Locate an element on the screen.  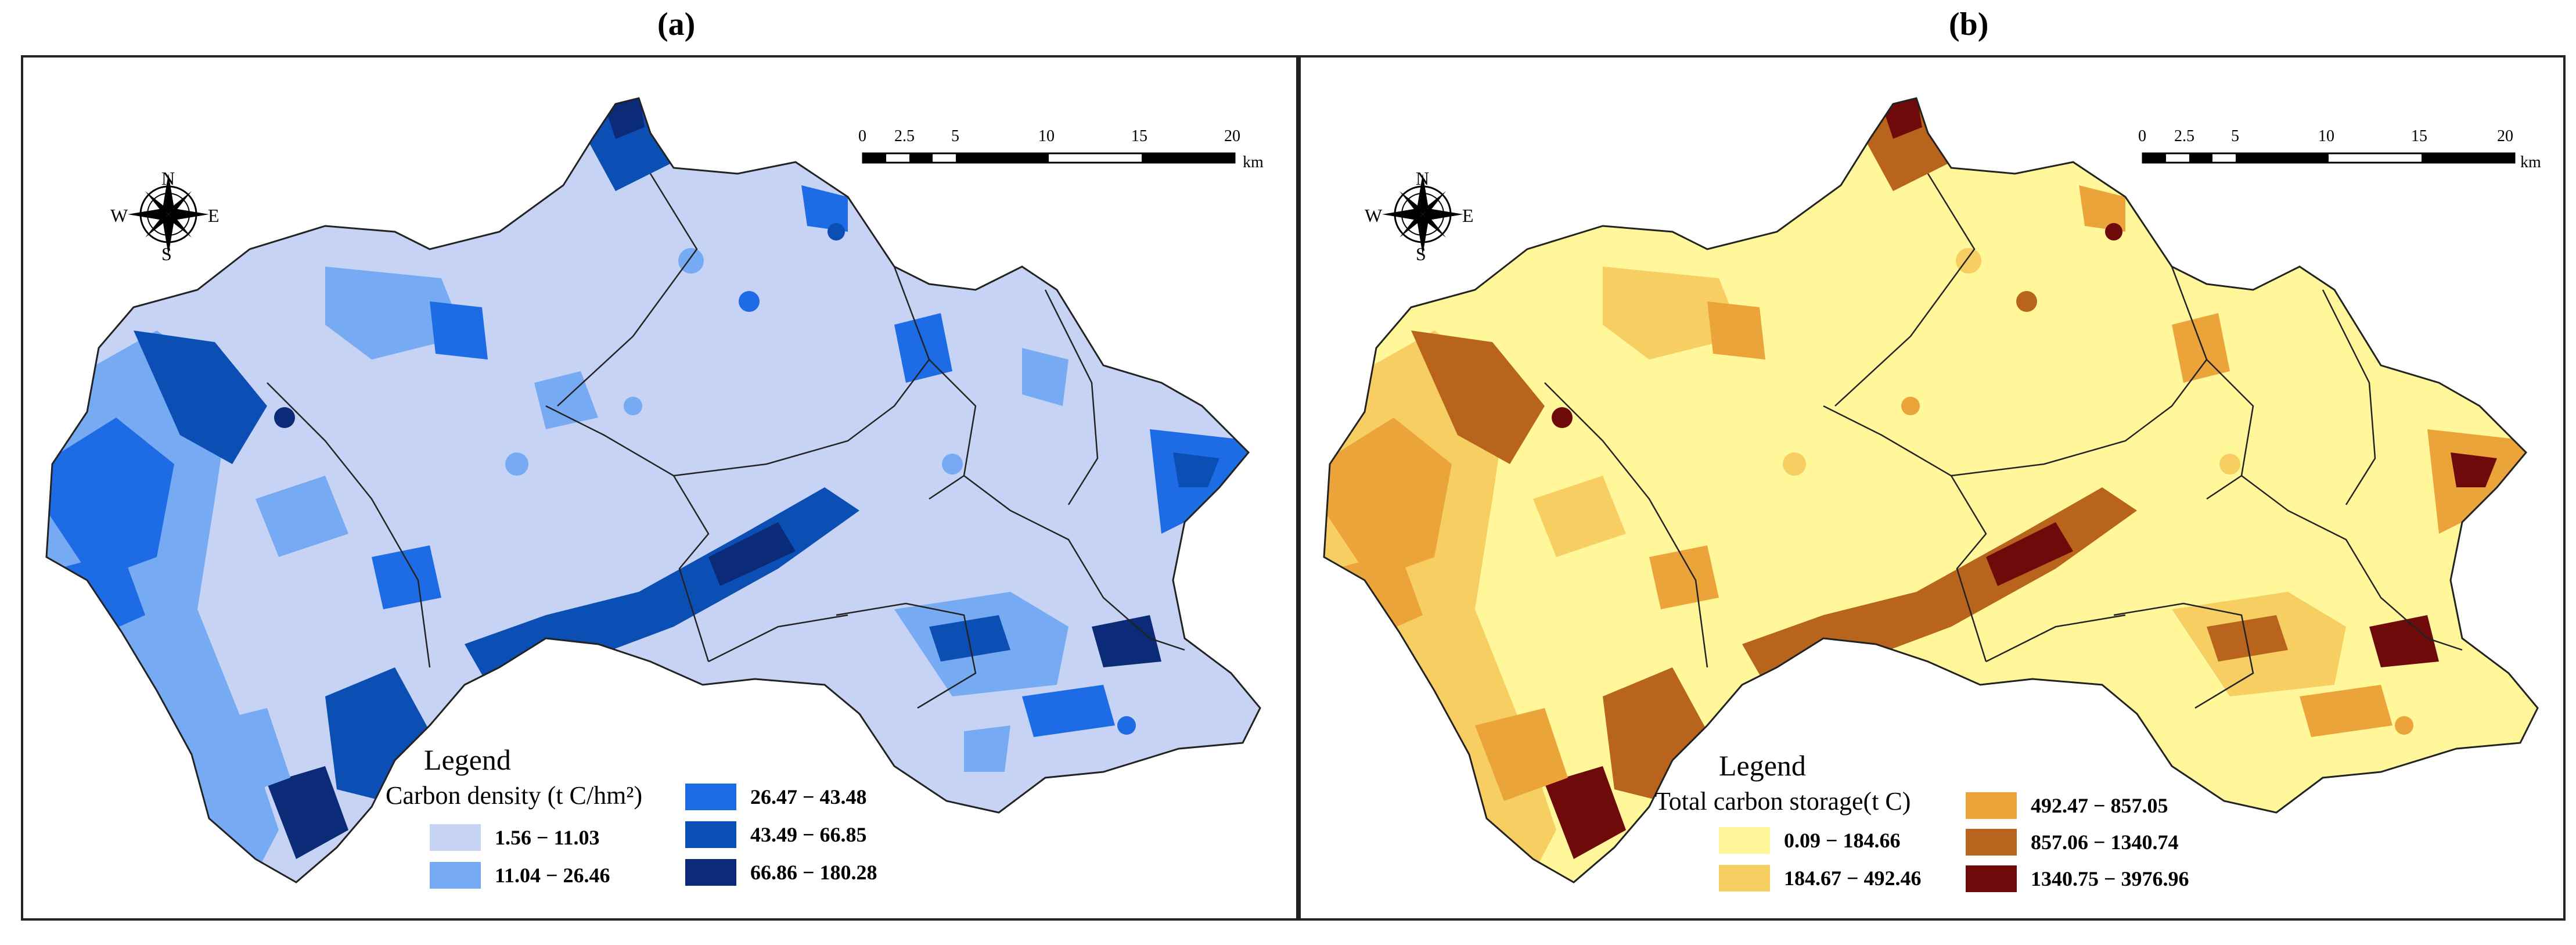
legend-item: 11.04 − 26.46 is located at coordinates (520, 875).